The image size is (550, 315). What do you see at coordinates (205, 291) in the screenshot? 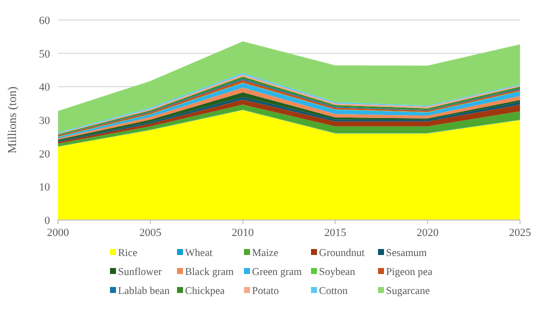
I see `legend-label: Chickpea` at bounding box center [205, 291].